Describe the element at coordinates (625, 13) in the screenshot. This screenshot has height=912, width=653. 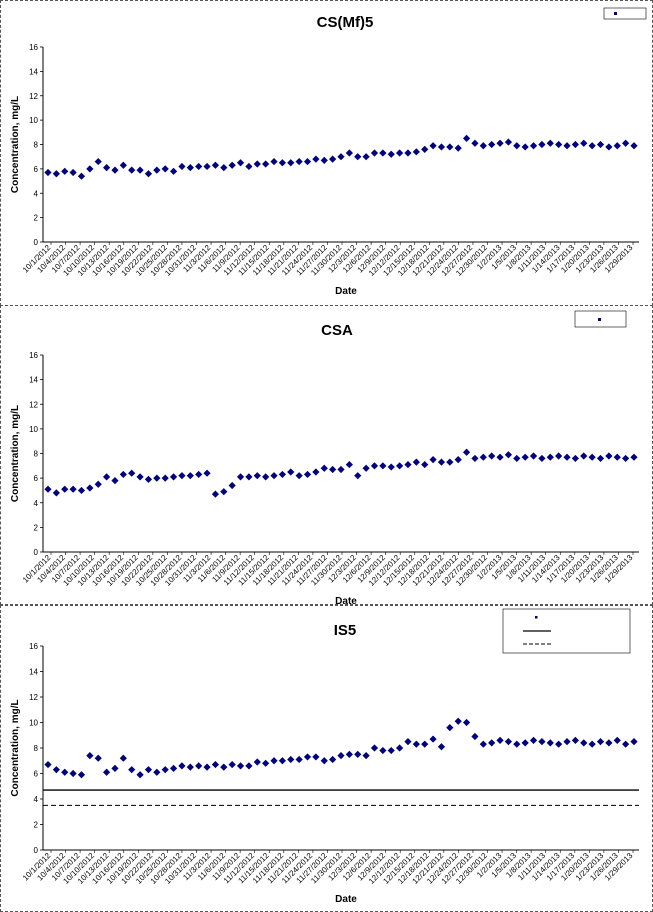
I see `legend-box` at that location.